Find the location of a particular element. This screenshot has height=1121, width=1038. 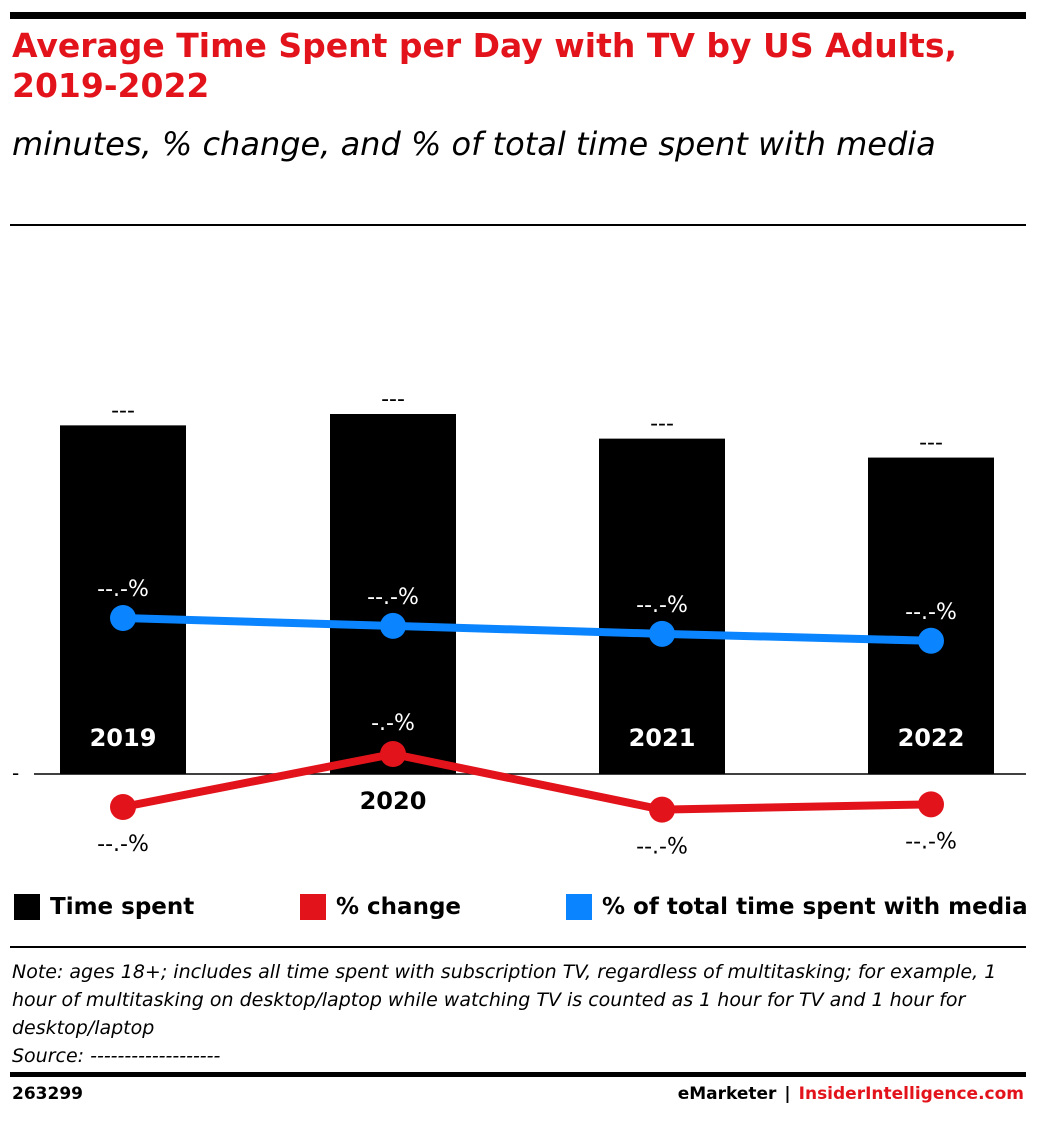

chart-id: 263299 is located at coordinates (47, 1094).